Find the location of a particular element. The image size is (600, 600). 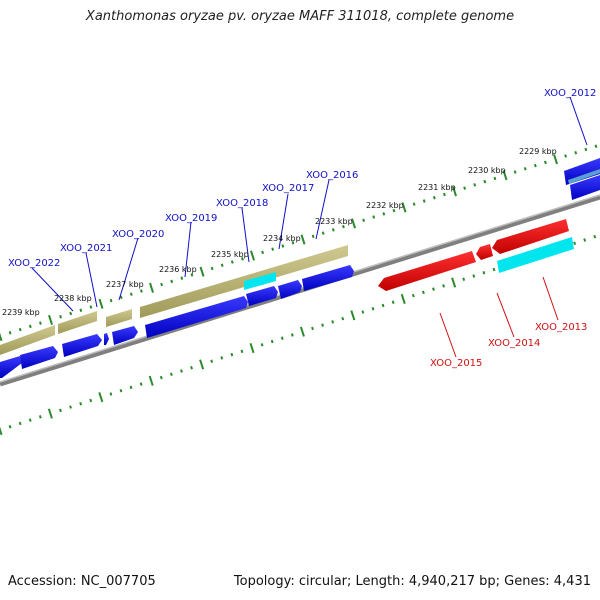

gene-label-xoo-2012: XOO_2012 is located at coordinates (570, 93).